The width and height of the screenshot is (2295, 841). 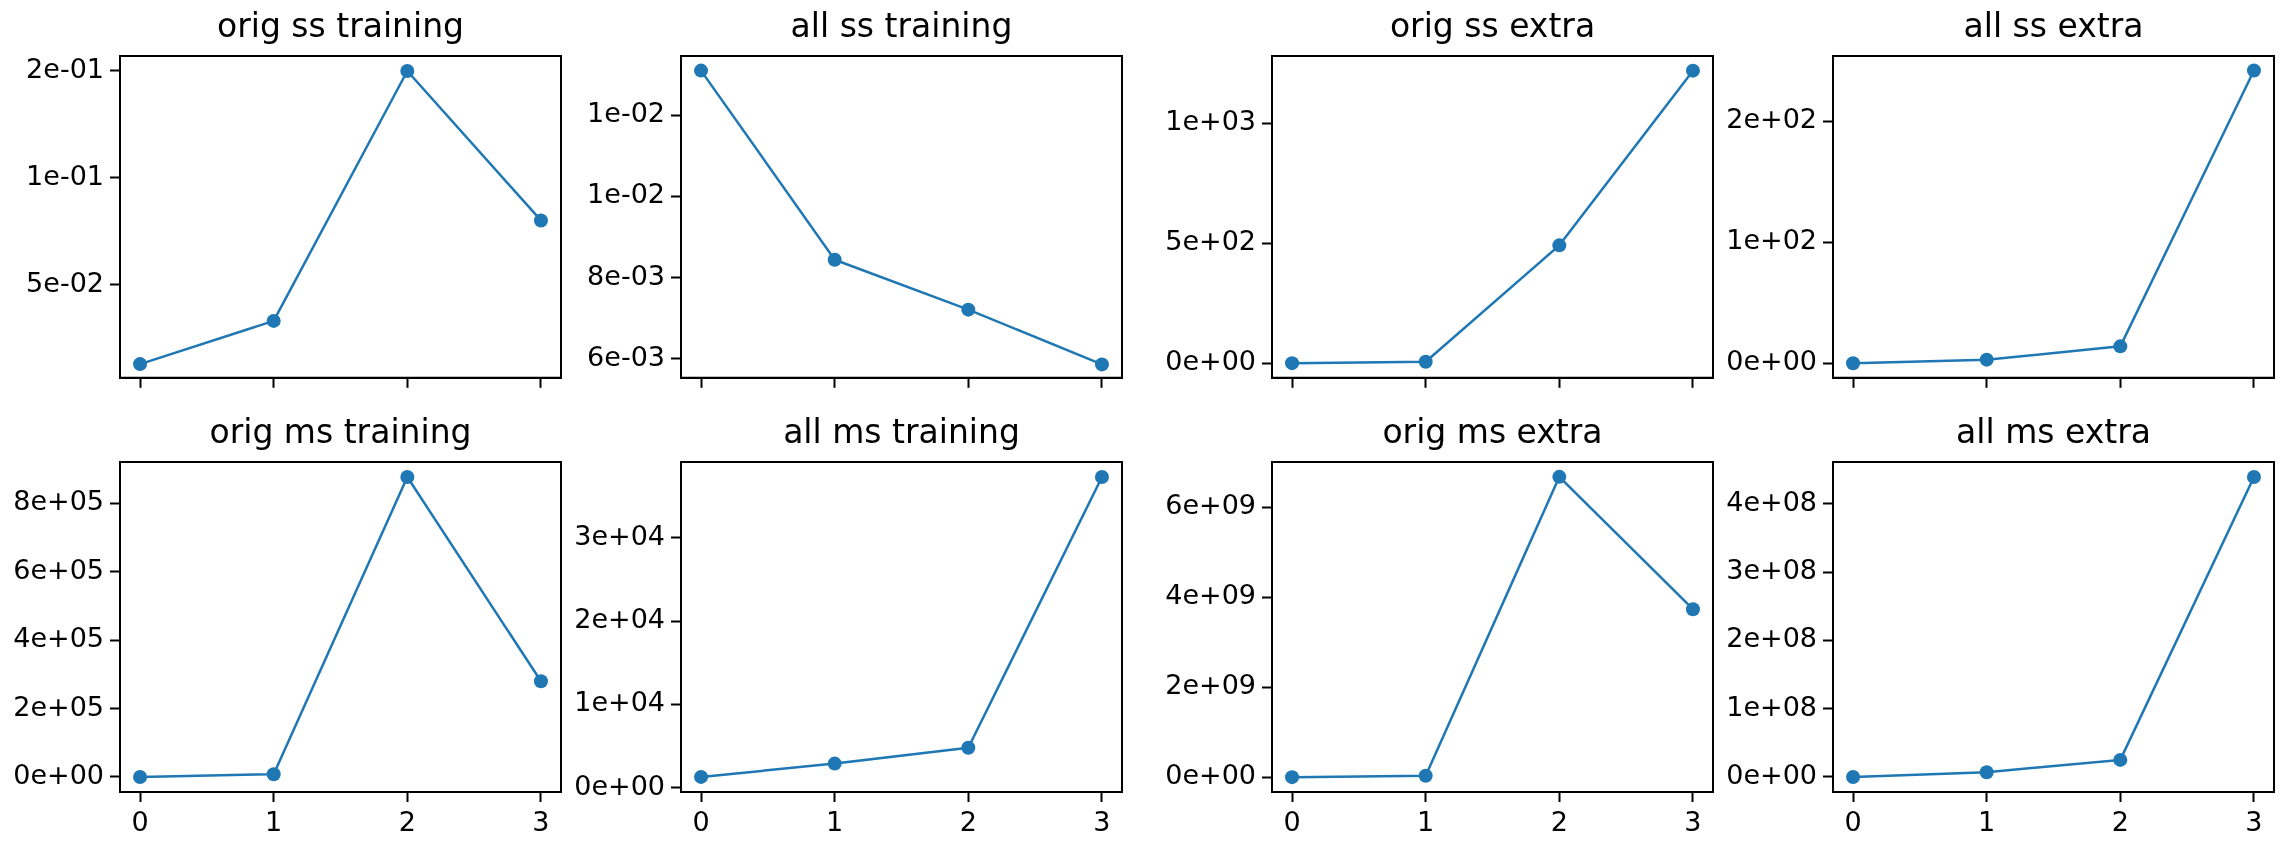 What do you see at coordinates (58, 501) in the screenshot?
I see `y-tick-label: 8e+05` at bounding box center [58, 501].